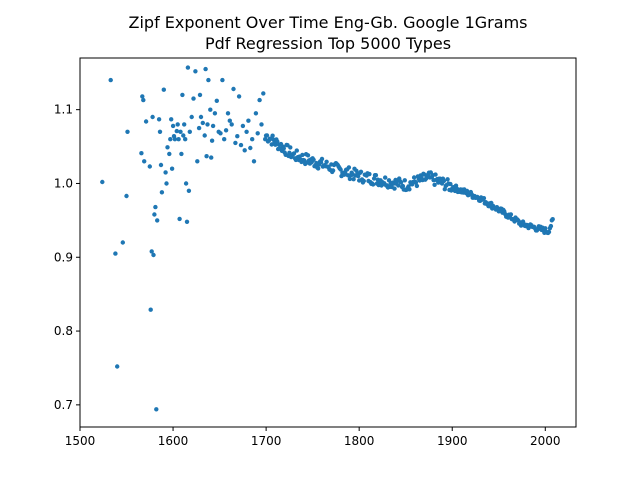 Image resolution: width=640 pixels, height=480 pixels. I want to click on x-tick-label: 1500, so click(80, 441).